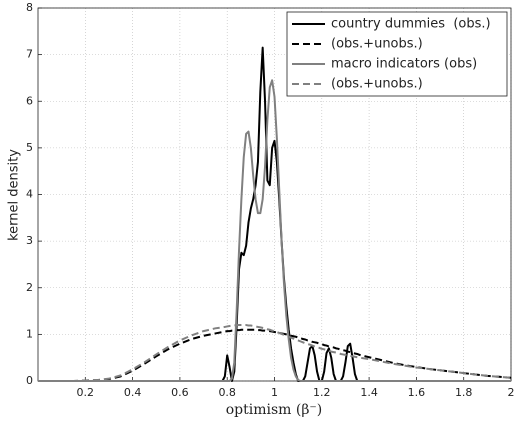  What do you see at coordinates (29, 240) in the screenshot?
I see `y-tick-label: 3` at bounding box center [29, 240].